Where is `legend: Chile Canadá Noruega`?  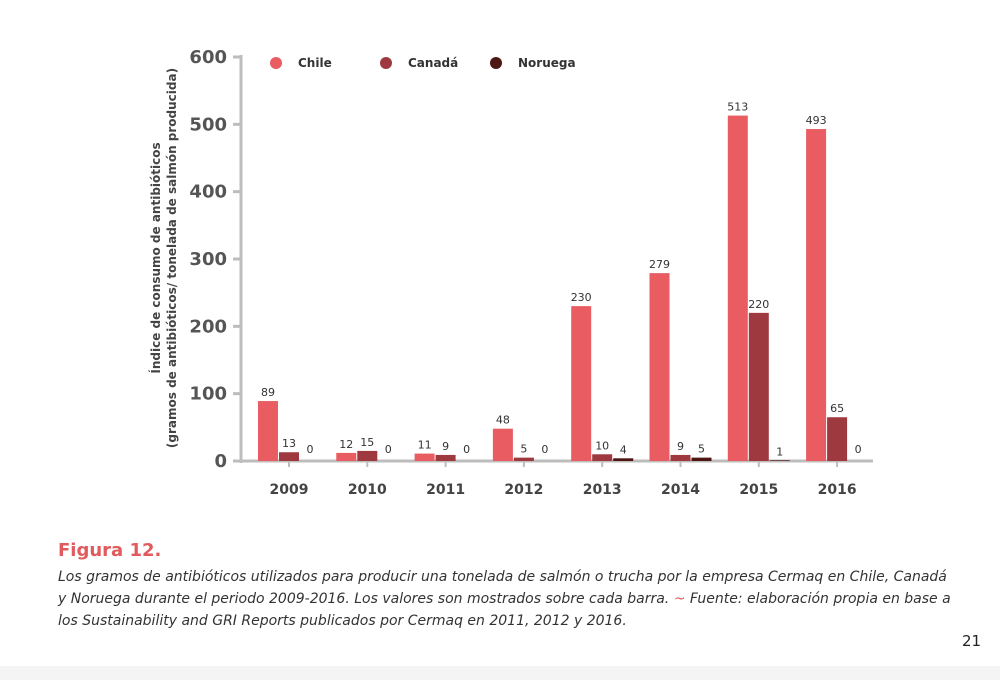 legend: Chile Canadá Noruega is located at coordinates (423, 63).